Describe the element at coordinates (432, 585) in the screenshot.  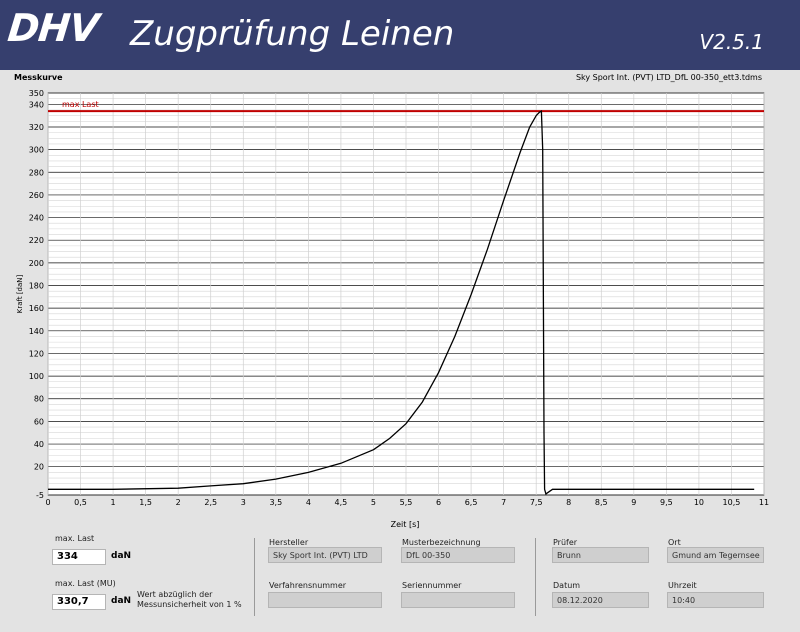
I see `serial-number-label: Seriennummer` at that location.